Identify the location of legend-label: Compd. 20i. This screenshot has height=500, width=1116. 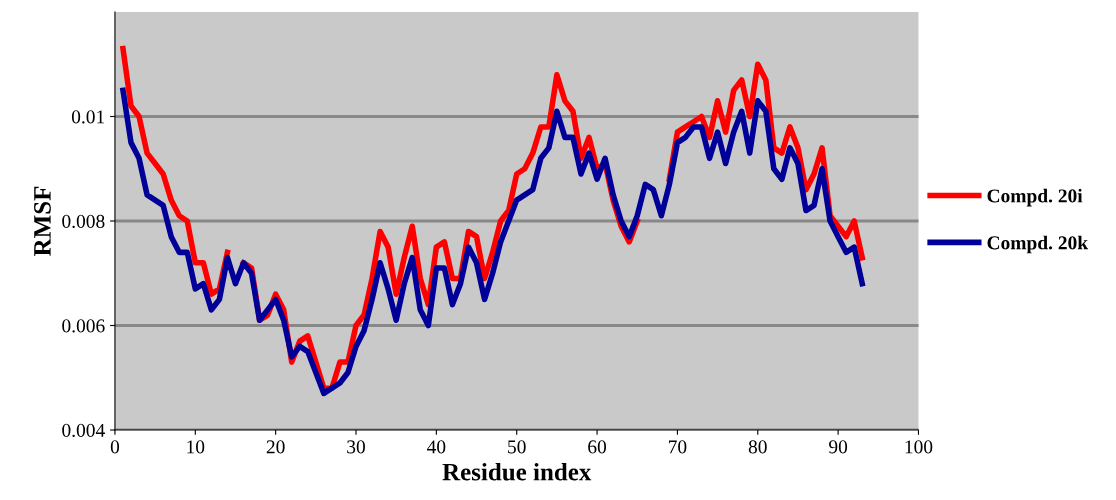
(1035, 197).